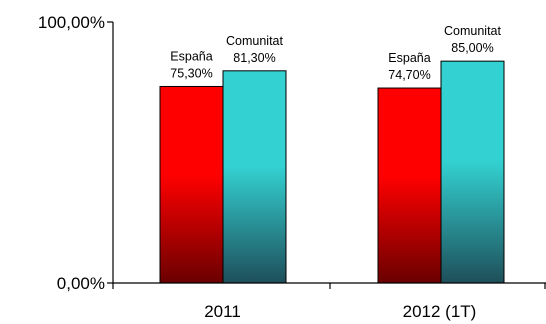 The width and height of the screenshot is (546, 324). Describe the element at coordinates (71, 22) in the screenshot. I see `y-tick-label: 100,00%` at that location.